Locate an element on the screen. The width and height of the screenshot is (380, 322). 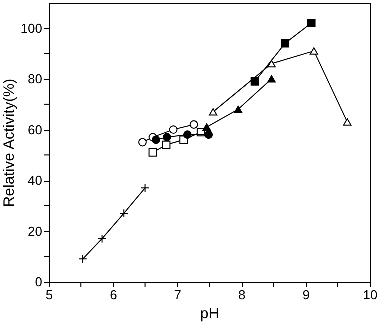
y-tick-label: 60 is located at coordinates (35, 130).